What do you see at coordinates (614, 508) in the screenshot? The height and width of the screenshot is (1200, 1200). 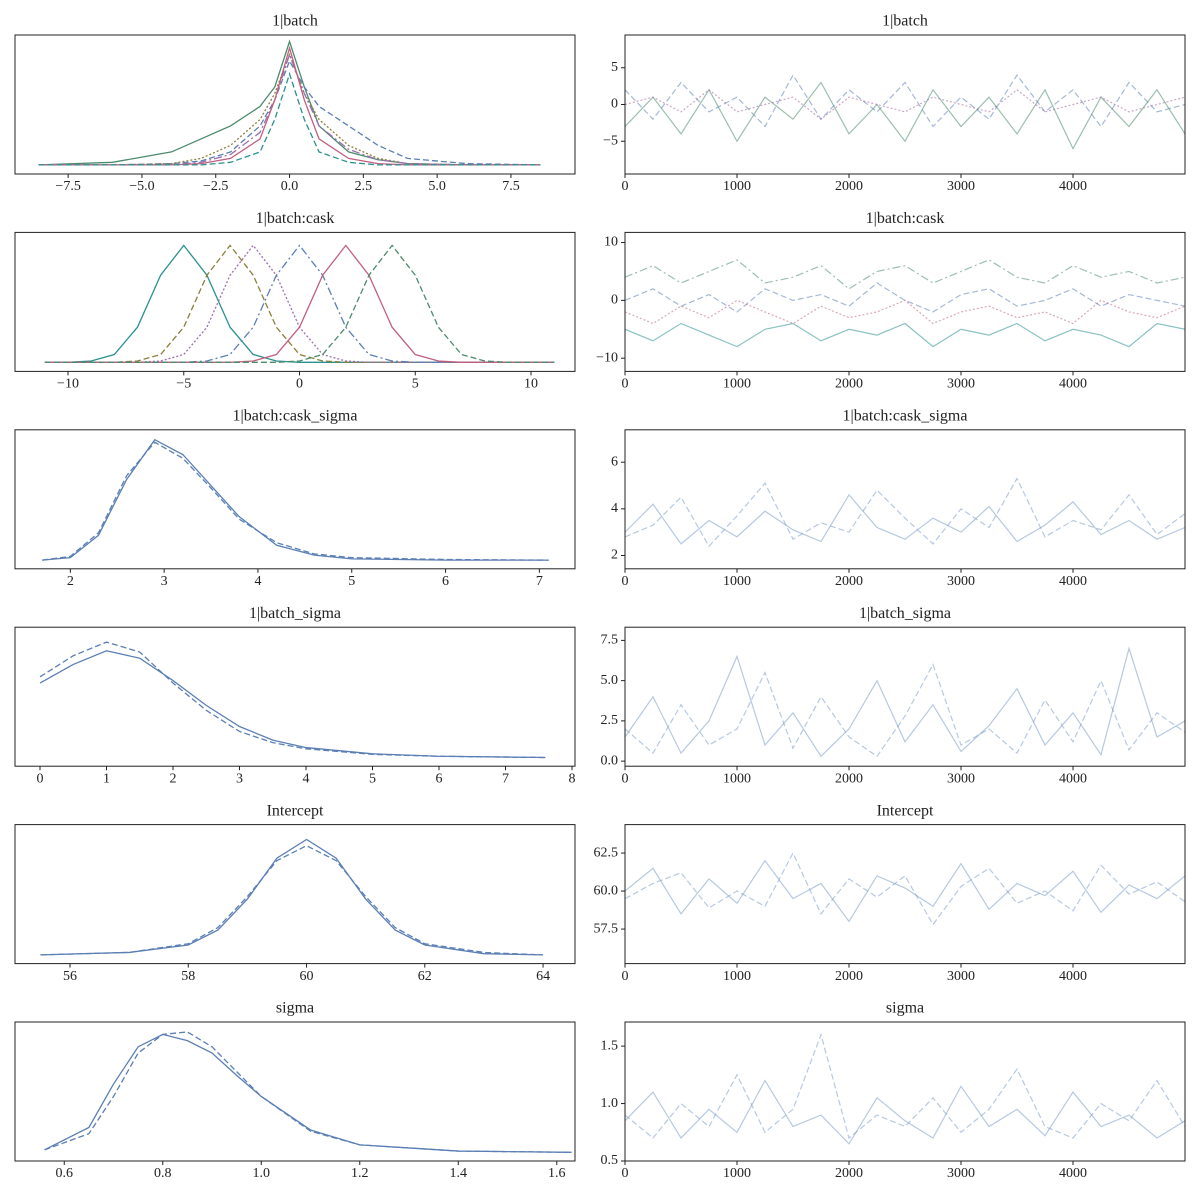 I see `y-tick-label: 4` at bounding box center [614, 508].